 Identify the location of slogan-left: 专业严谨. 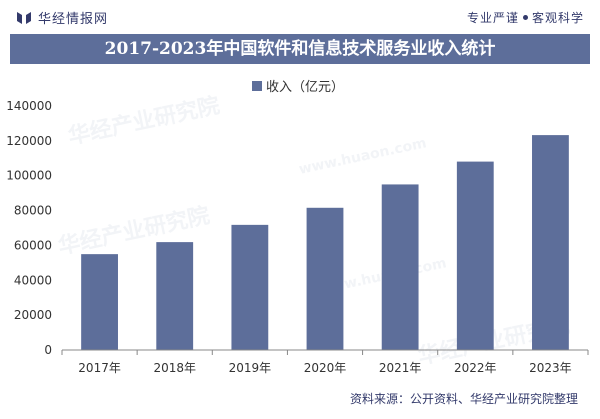
(492, 18).